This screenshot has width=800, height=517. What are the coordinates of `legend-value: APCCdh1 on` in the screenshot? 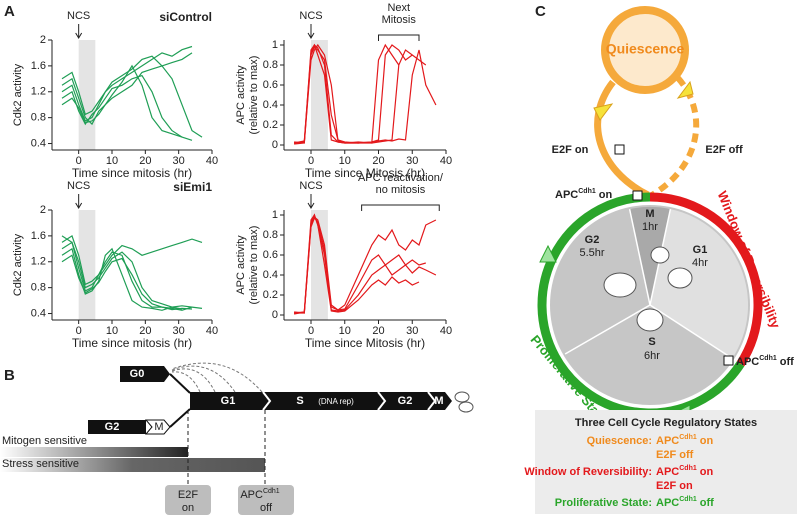 It's located at (684, 471).